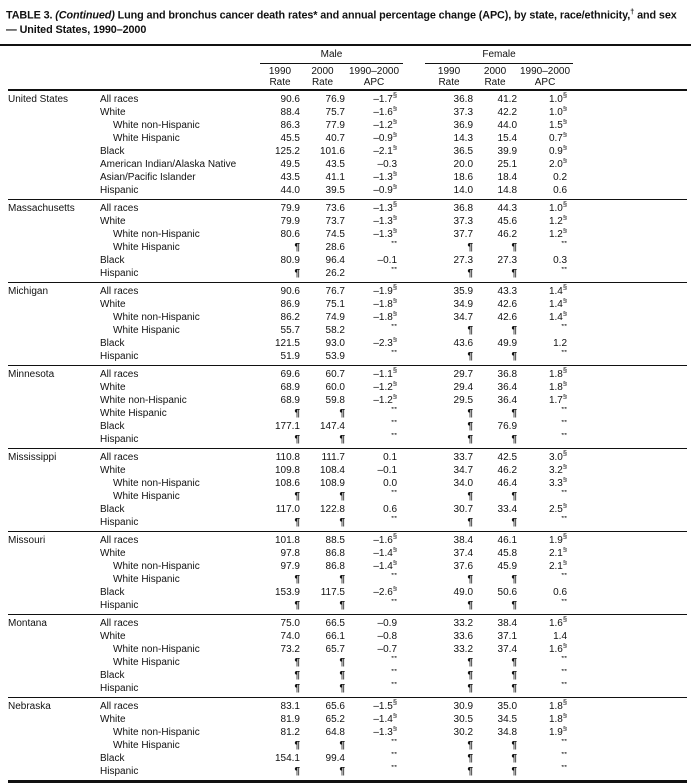  Describe the element at coordinates (385, 704) in the screenshot. I see `male-apc: –1.5§` at that location.